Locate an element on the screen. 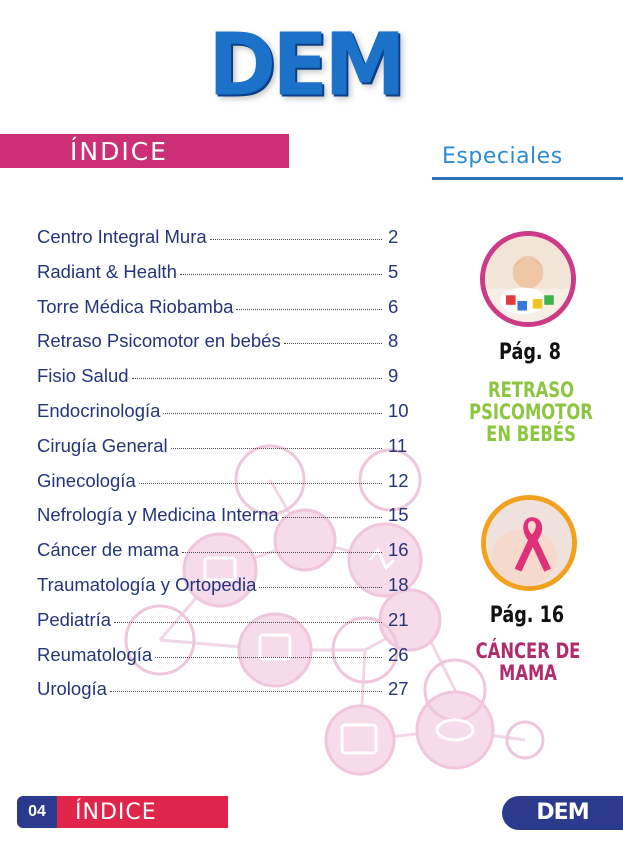 The height and width of the screenshot is (850, 623). toc-entry: Retraso Psicomotor en bebés 8 is located at coordinates (224, 347).